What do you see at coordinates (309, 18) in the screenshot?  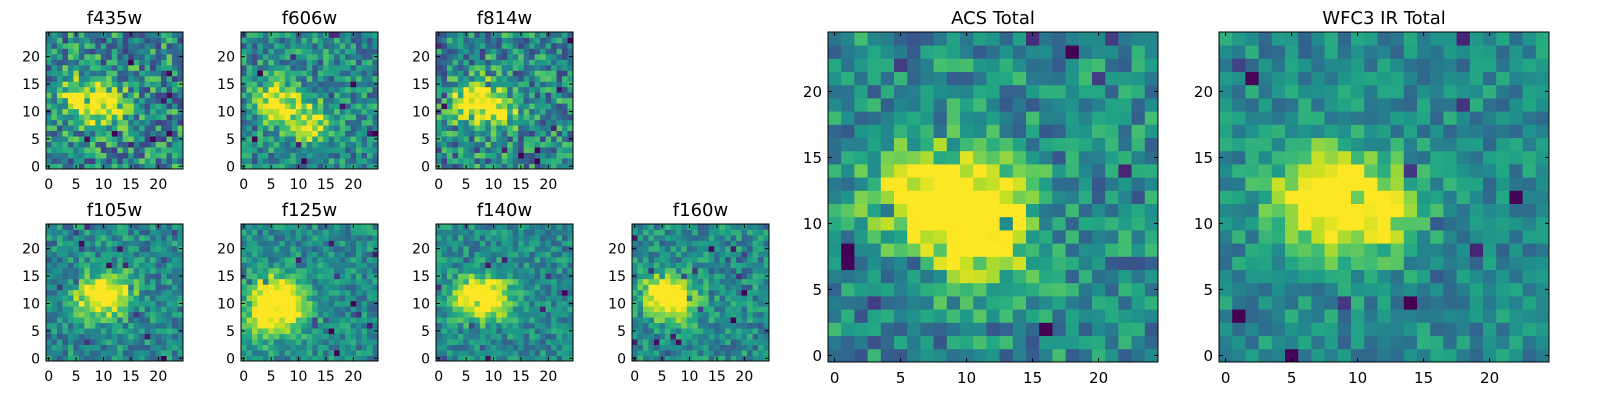 I see `panel-title: f606w` at bounding box center [309, 18].